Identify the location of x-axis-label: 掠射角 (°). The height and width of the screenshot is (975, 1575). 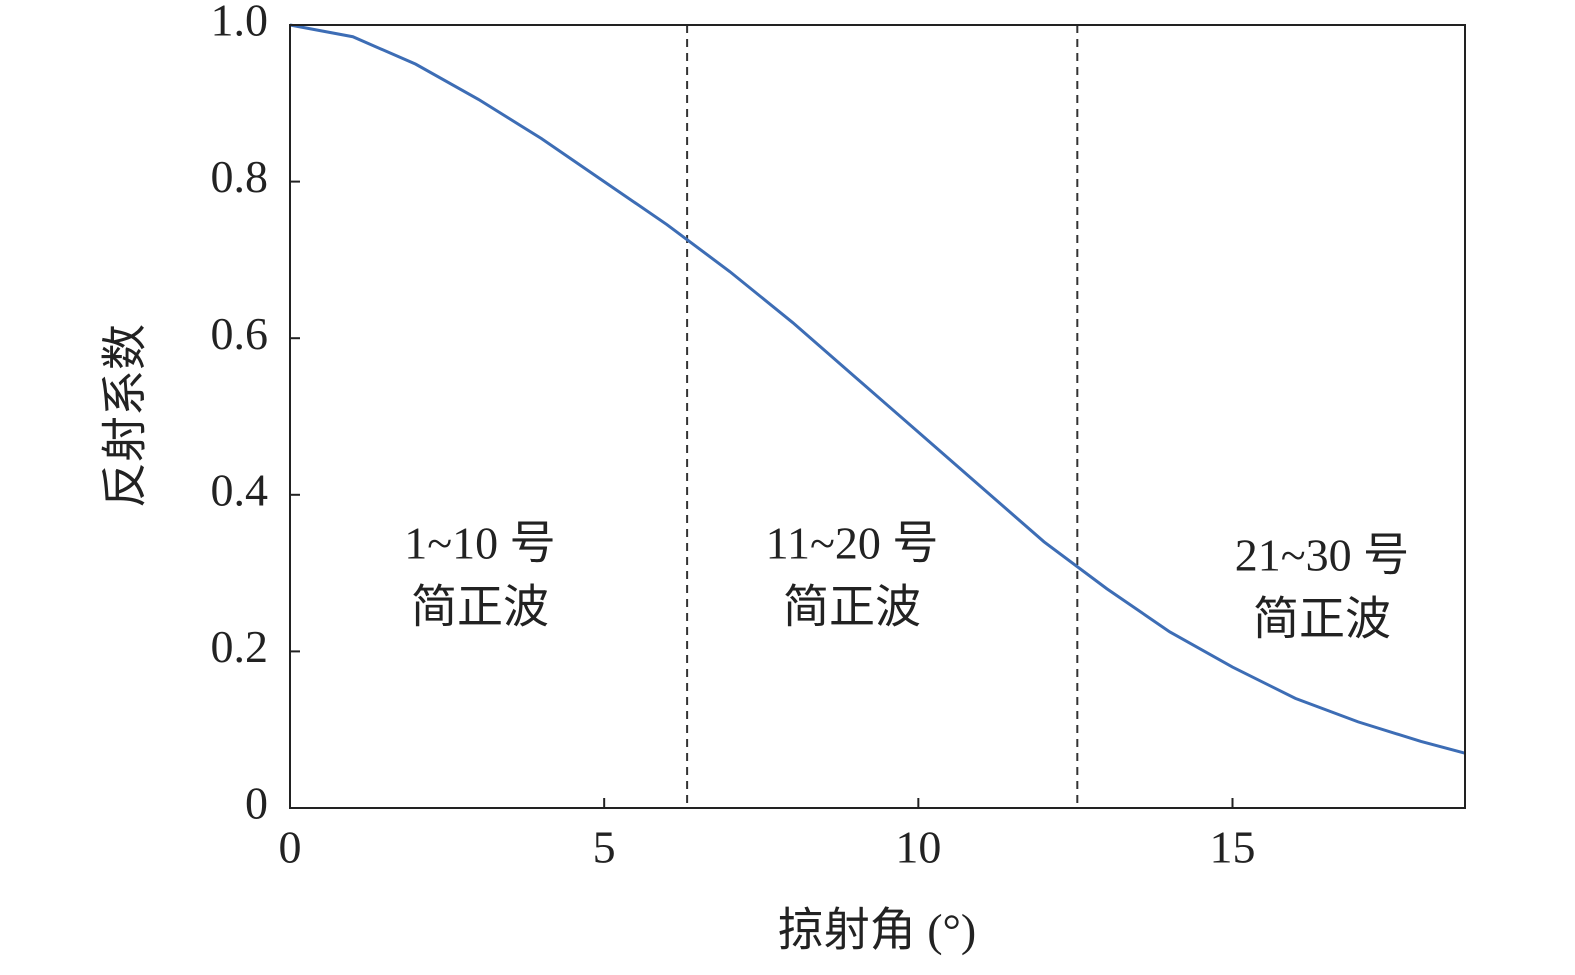
(877, 930).